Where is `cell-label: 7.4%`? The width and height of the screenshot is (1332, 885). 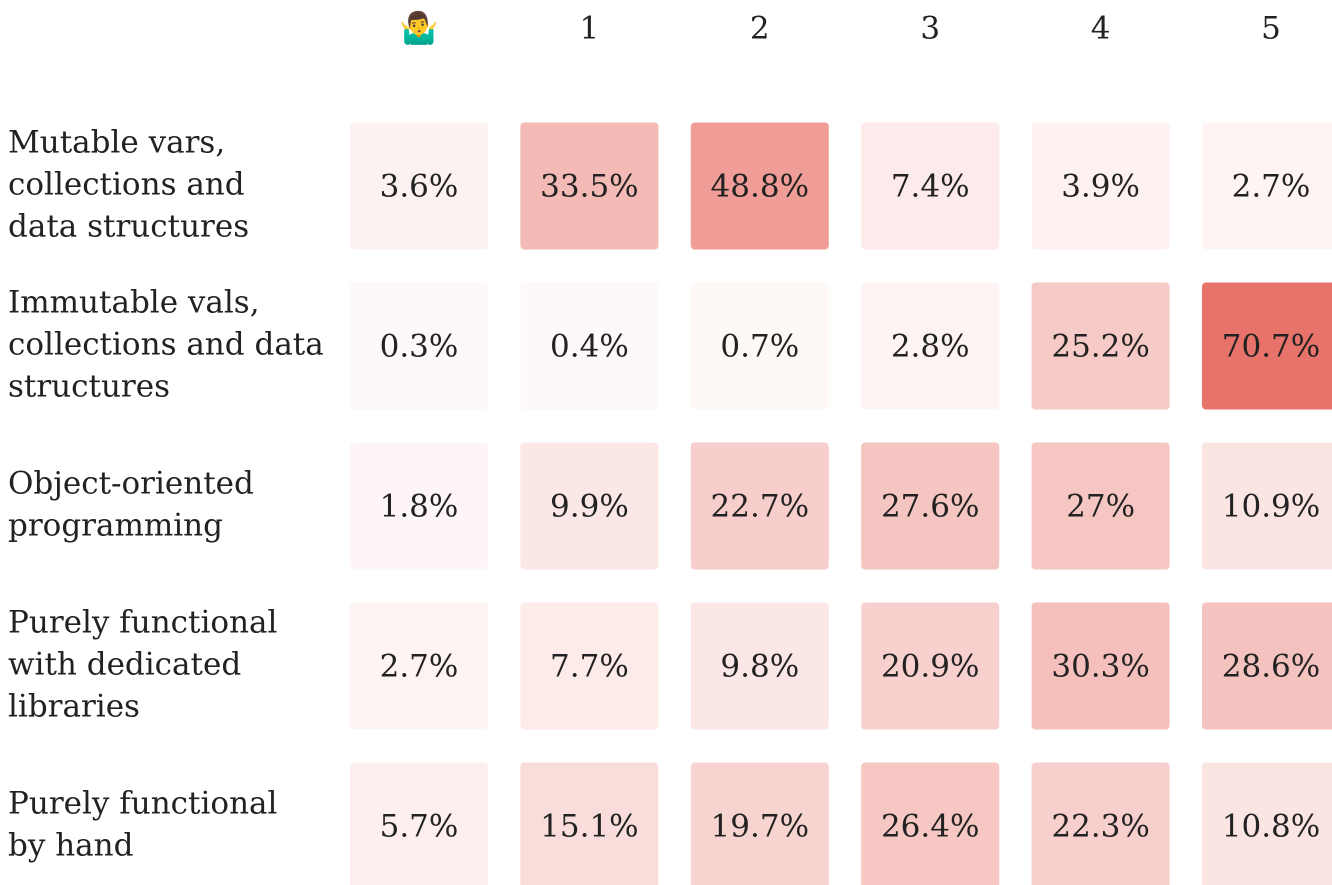 cell-label: 7.4% is located at coordinates (930, 187).